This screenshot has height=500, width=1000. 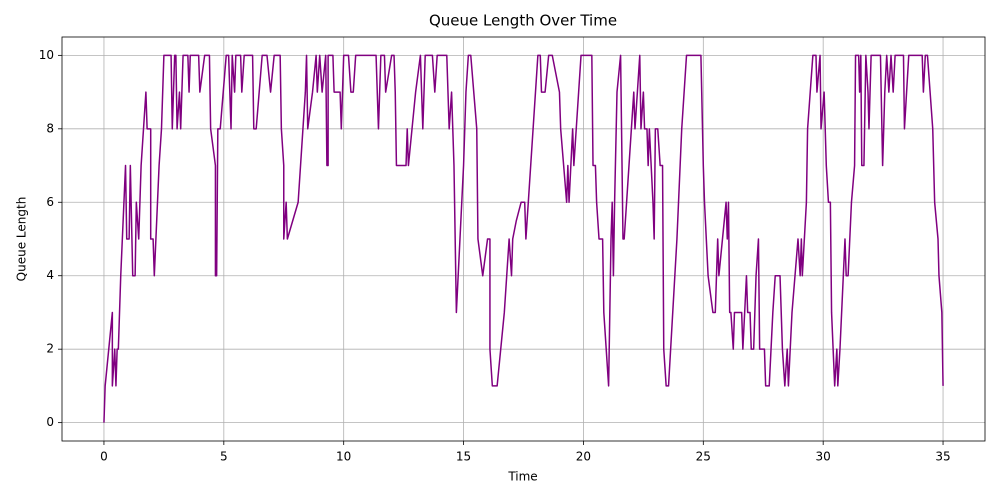 What do you see at coordinates (583, 457) in the screenshot?
I see `x-tick-label: 20` at bounding box center [583, 457].